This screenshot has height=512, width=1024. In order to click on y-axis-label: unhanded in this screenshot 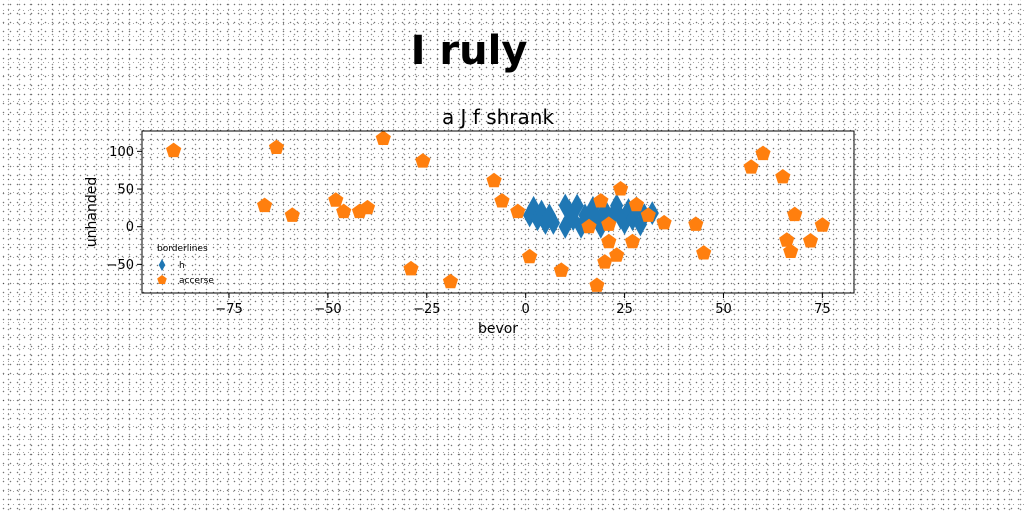, I will do `click(92, 212)`.